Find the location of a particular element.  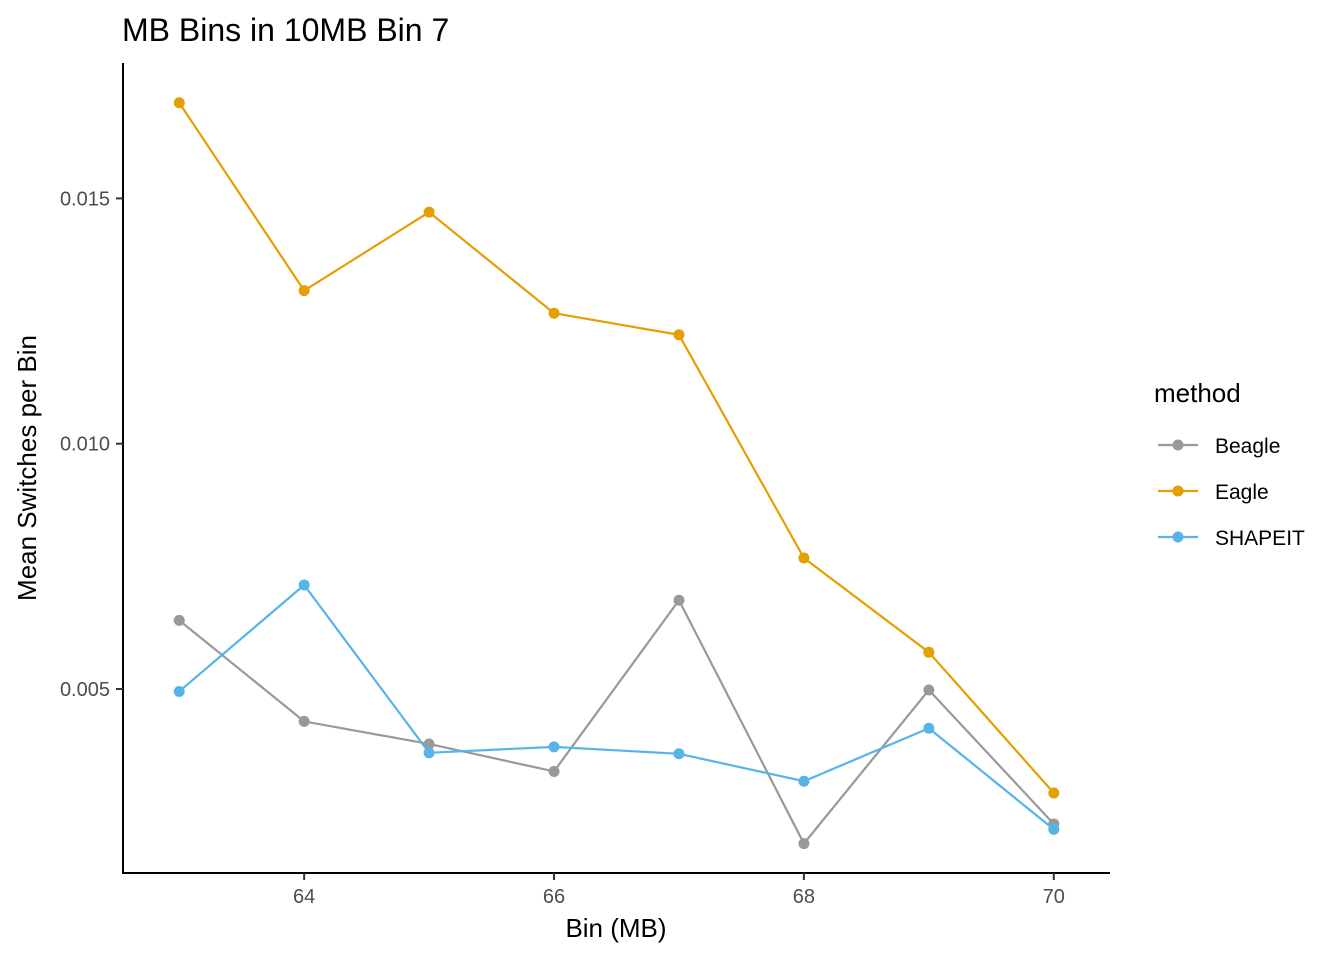

x-tick-label: 70 is located at coordinates (1054, 897).